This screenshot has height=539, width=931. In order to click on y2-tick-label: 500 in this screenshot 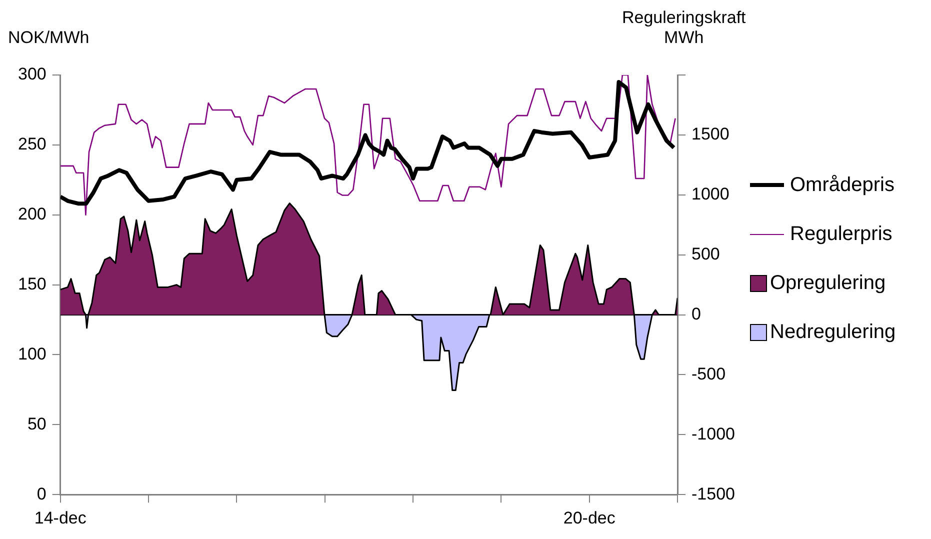, I will do `click(706, 254)`.